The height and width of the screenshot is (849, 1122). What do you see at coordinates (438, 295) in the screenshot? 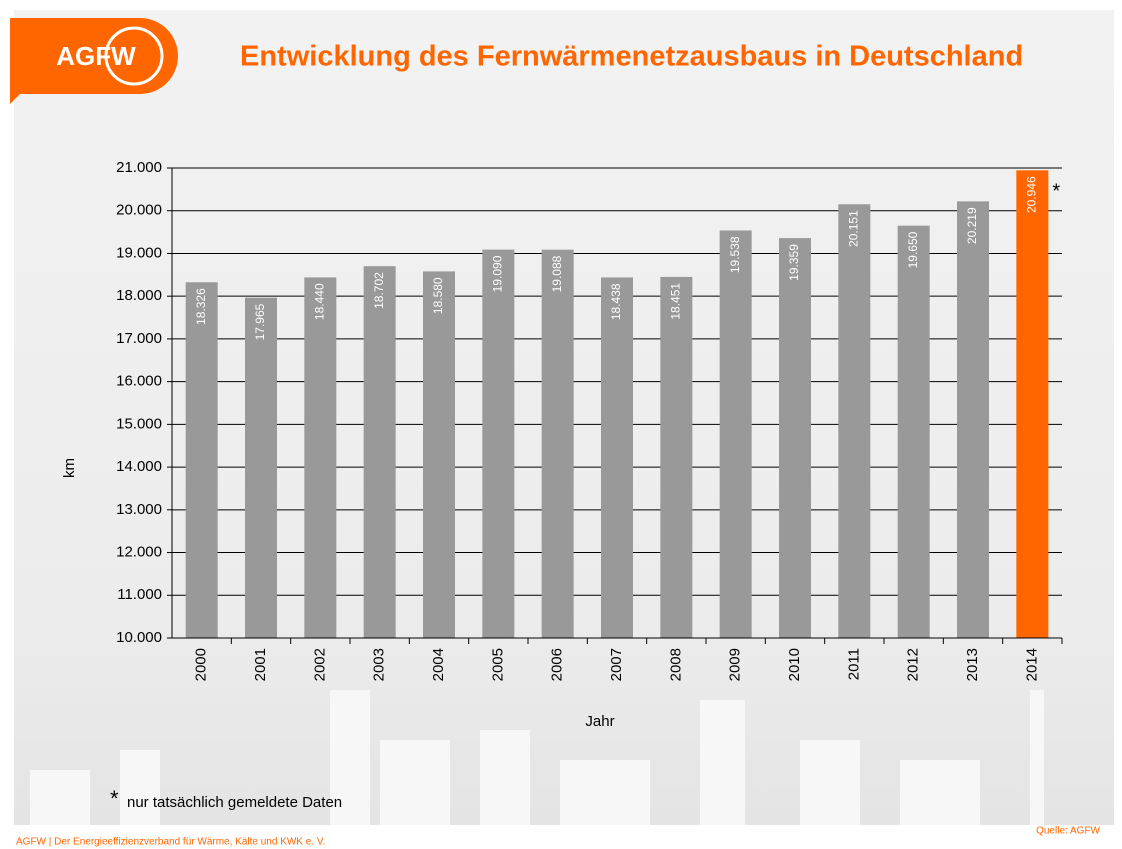
I see `value-label: 18.580` at bounding box center [438, 295].